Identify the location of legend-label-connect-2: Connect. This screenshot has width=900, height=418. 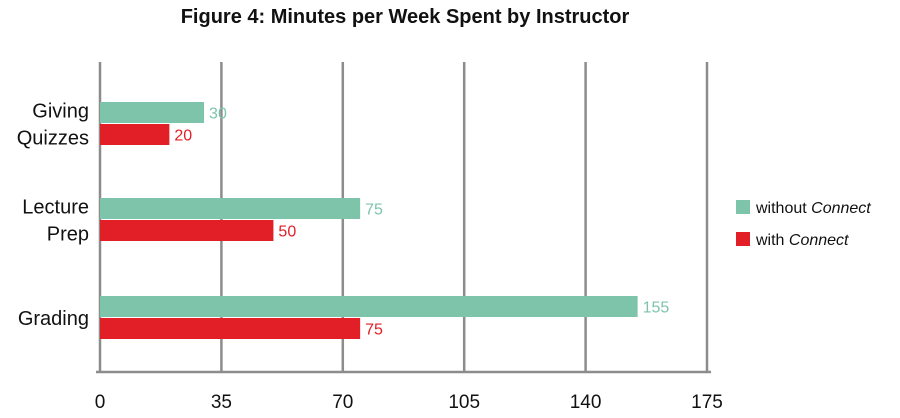
(818, 240).